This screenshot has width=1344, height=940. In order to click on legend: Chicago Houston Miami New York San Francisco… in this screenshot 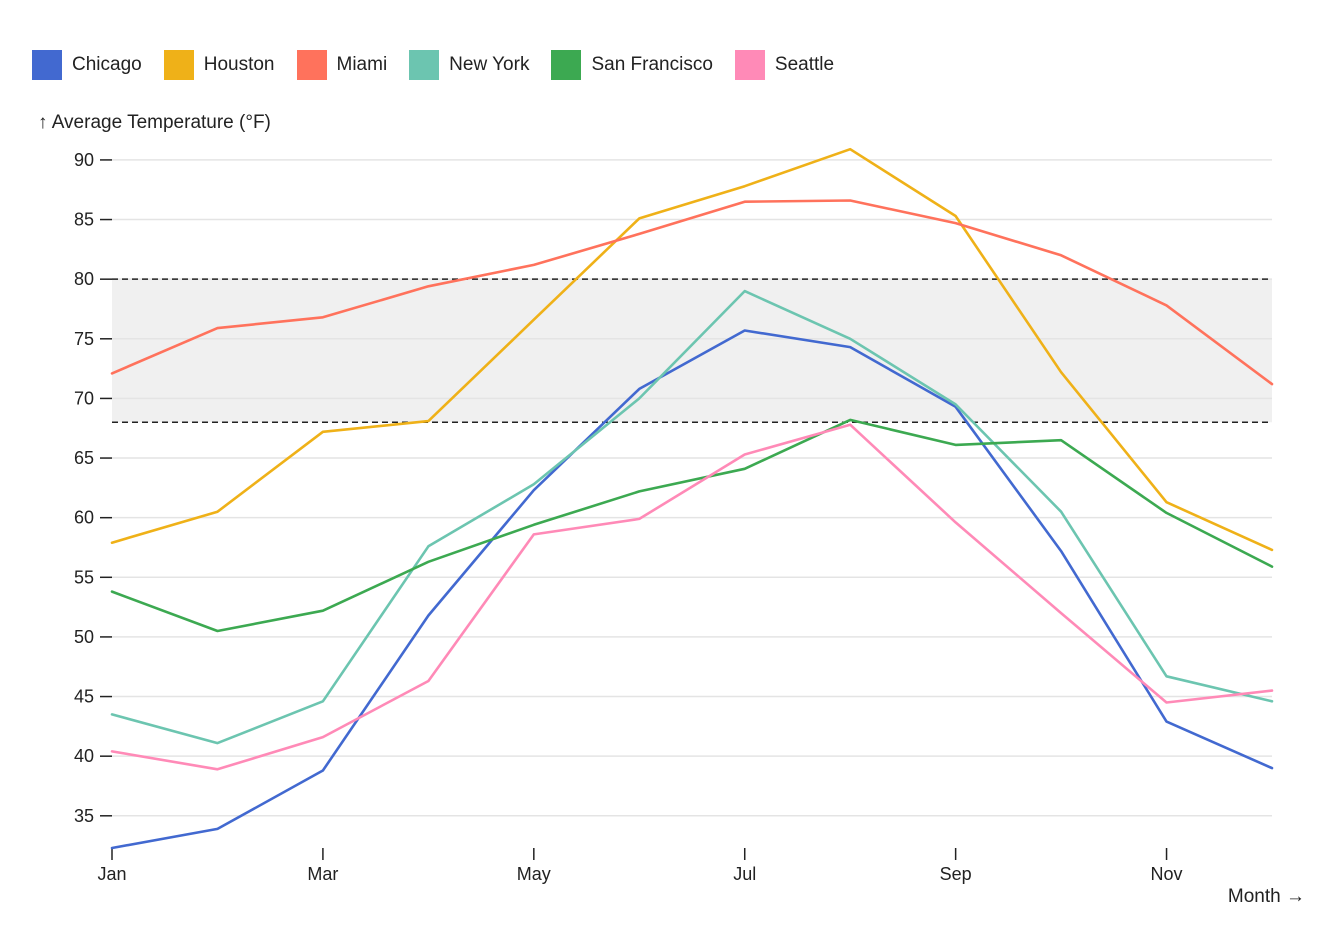, I will do `click(444, 65)`.